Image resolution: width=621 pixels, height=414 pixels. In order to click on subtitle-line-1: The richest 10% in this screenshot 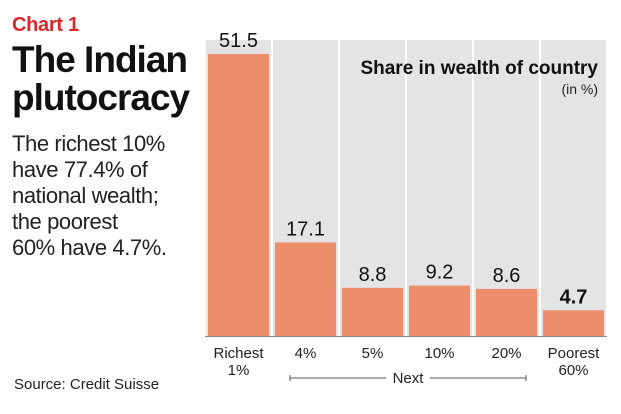, I will do `click(88, 143)`.